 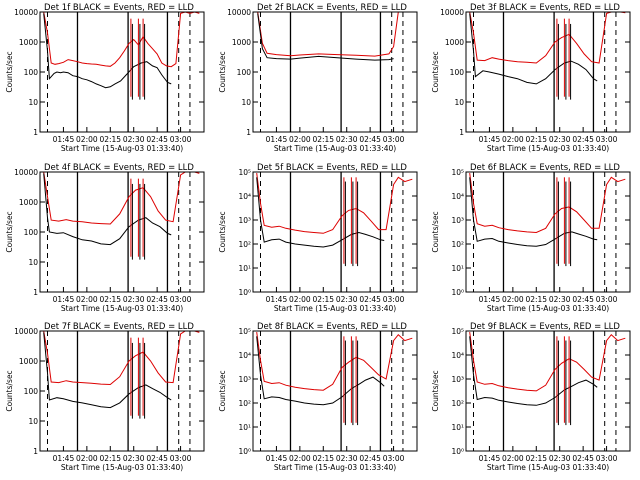 I want to click on panel-title: Det 3f BLACK = Events, RED = LLD, so click(x=545, y=8).